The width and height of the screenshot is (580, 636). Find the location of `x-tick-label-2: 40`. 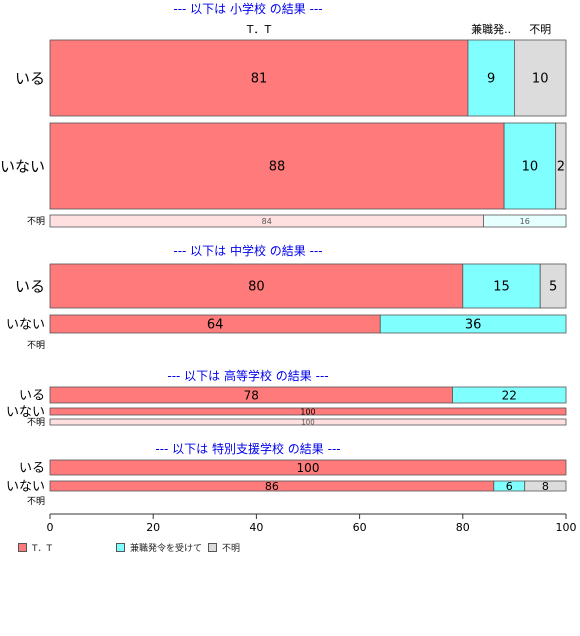

x-tick-label-2: 40 is located at coordinates (256, 527).